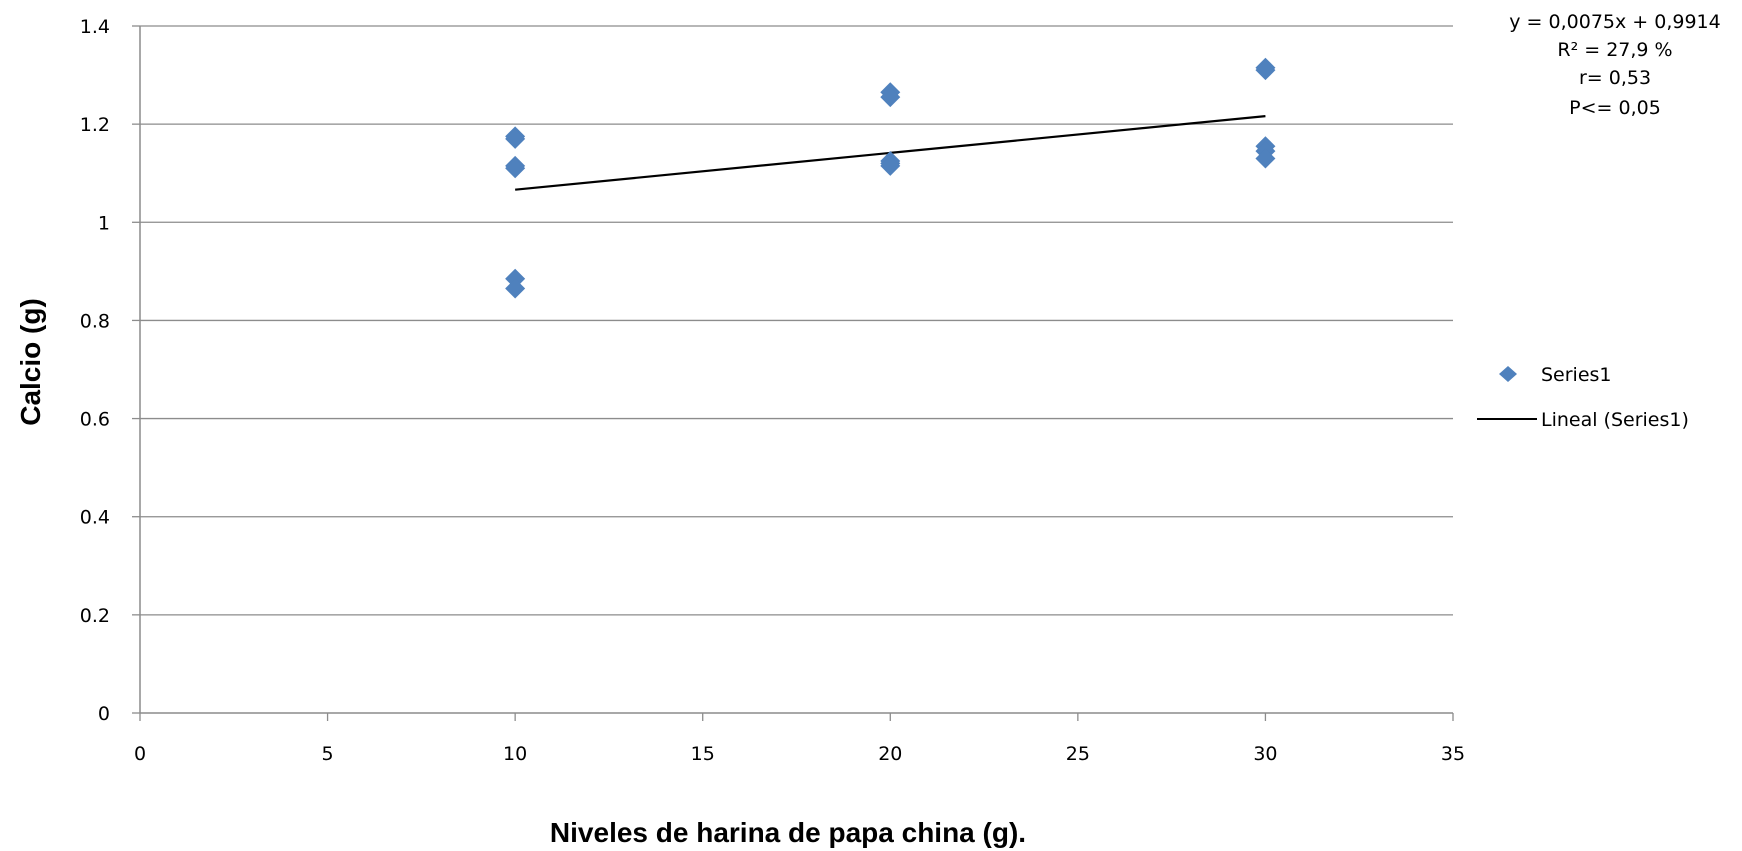 The image size is (1742, 851). Describe the element at coordinates (104, 714) in the screenshot. I see `y-tick-label: 0` at that location.